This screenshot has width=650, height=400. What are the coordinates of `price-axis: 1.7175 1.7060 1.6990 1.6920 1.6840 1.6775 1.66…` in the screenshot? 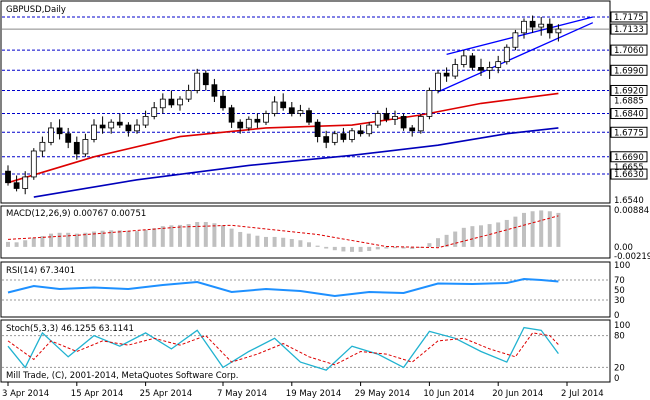 It's located at (629, 108).